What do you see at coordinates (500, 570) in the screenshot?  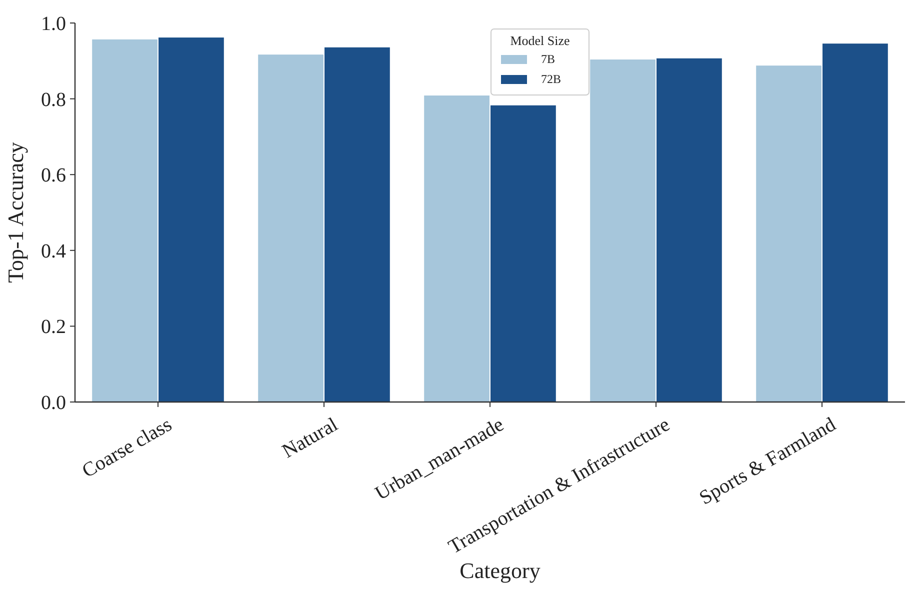 I see `x-axis-title: Category` at bounding box center [500, 570].